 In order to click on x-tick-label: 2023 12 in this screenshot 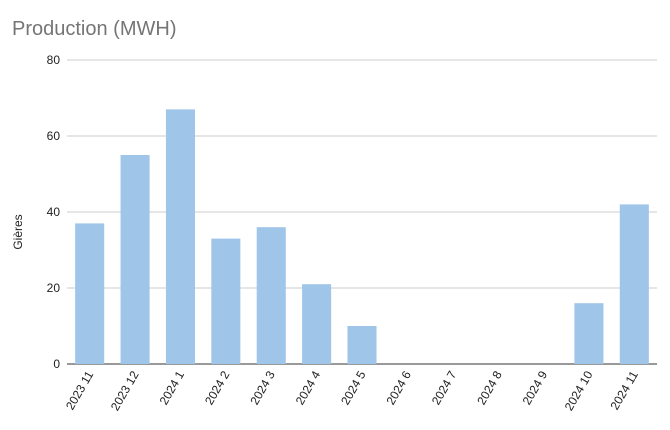, I will do `click(125, 390)`.